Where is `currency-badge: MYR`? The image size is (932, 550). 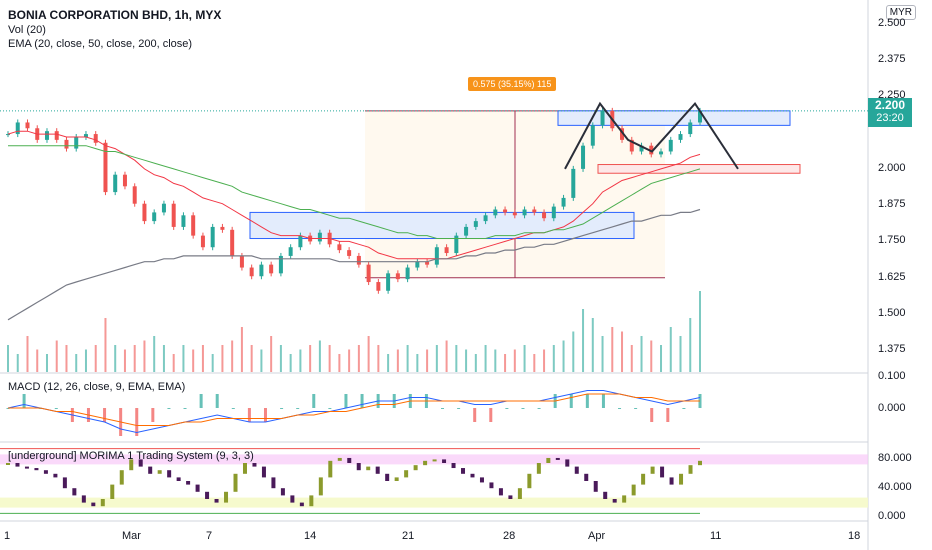 currency-badge: MYR is located at coordinates (900, 12).